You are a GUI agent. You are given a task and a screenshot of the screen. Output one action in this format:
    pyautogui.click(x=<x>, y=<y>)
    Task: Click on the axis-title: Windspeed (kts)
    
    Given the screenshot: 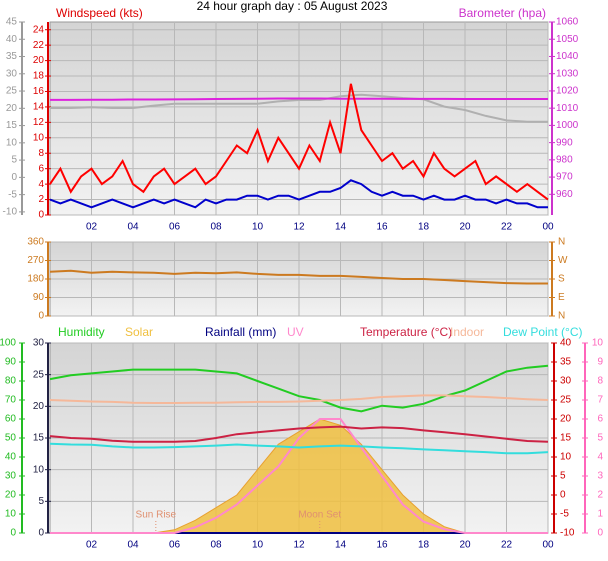 What is the action you would take?
    pyautogui.click(x=99, y=13)
    